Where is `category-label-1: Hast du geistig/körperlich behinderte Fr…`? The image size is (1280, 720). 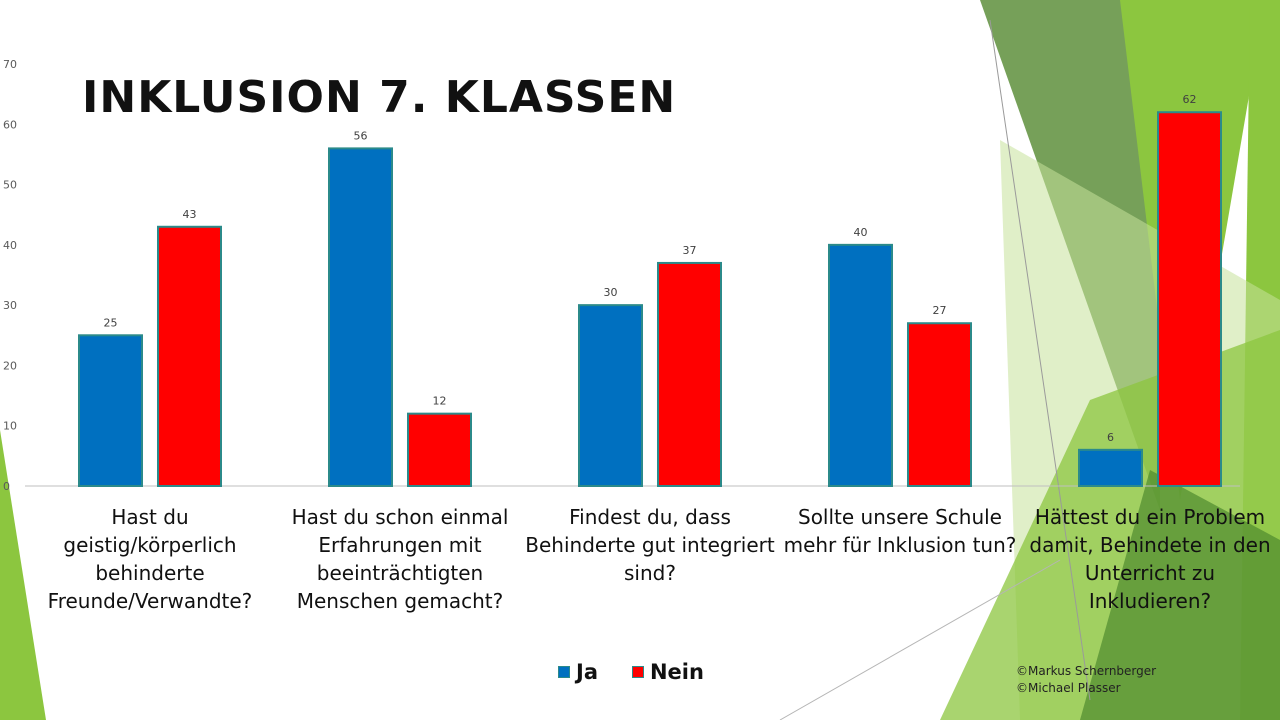 category-label-1: Hast du geistig/körperlich behinderte Fr… is located at coordinates (150, 559).